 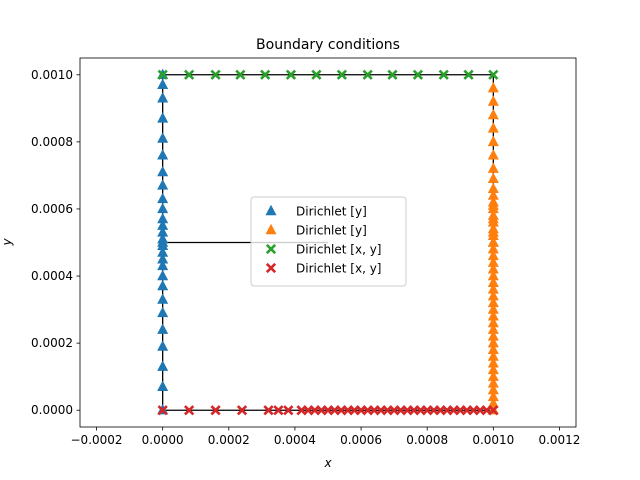 What do you see at coordinates (331, 212) in the screenshot?
I see `legend-label-0: Dirichlet [y]` at bounding box center [331, 212].